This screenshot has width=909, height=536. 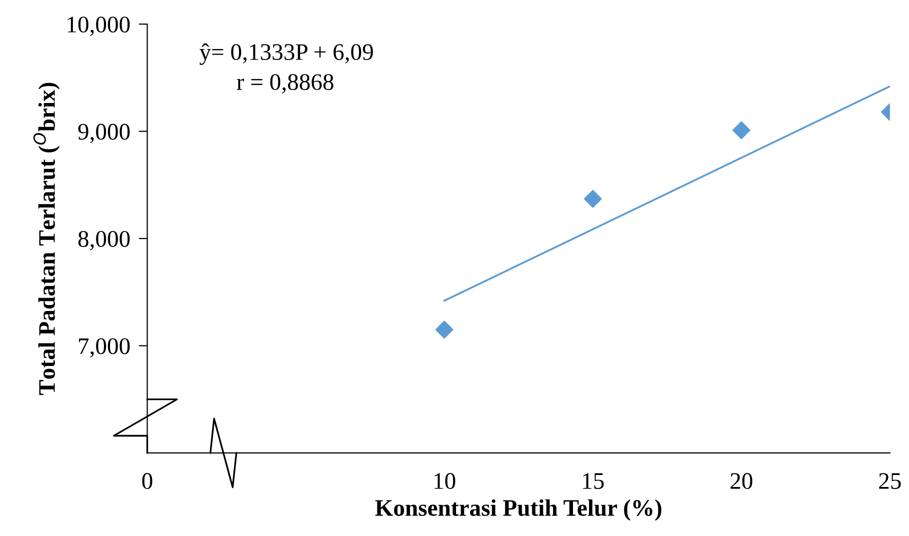 I want to click on x-tick-label: 0, so click(x=147, y=481).